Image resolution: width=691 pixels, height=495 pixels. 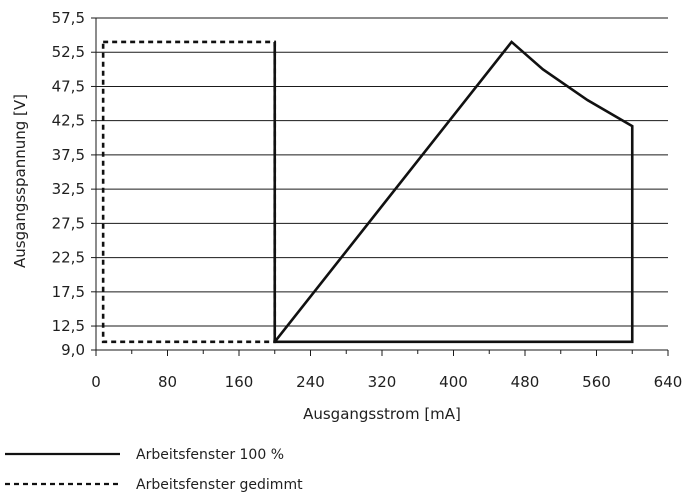 I want to click on x-tick-label: 560, so click(x=596, y=382).